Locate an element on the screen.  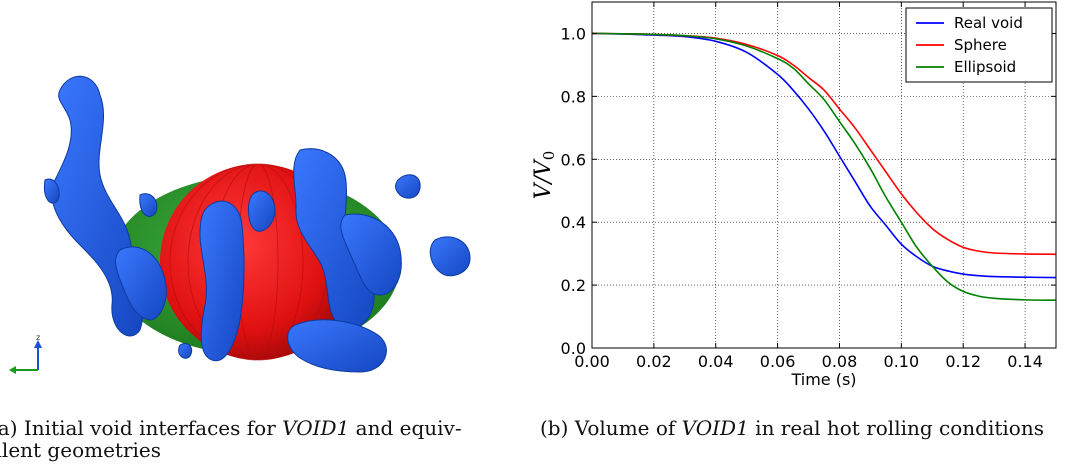
y-tick-label: 0.8 is located at coordinates (573, 96).